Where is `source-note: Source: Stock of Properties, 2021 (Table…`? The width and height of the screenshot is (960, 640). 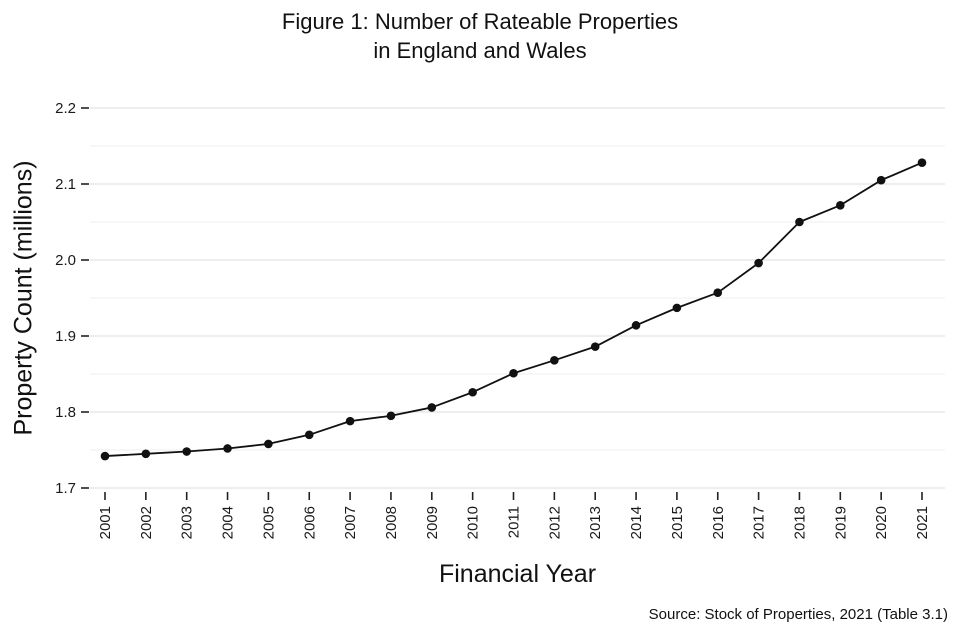
source-note: Source: Stock of Properties, 2021 (Table… is located at coordinates (798, 614).